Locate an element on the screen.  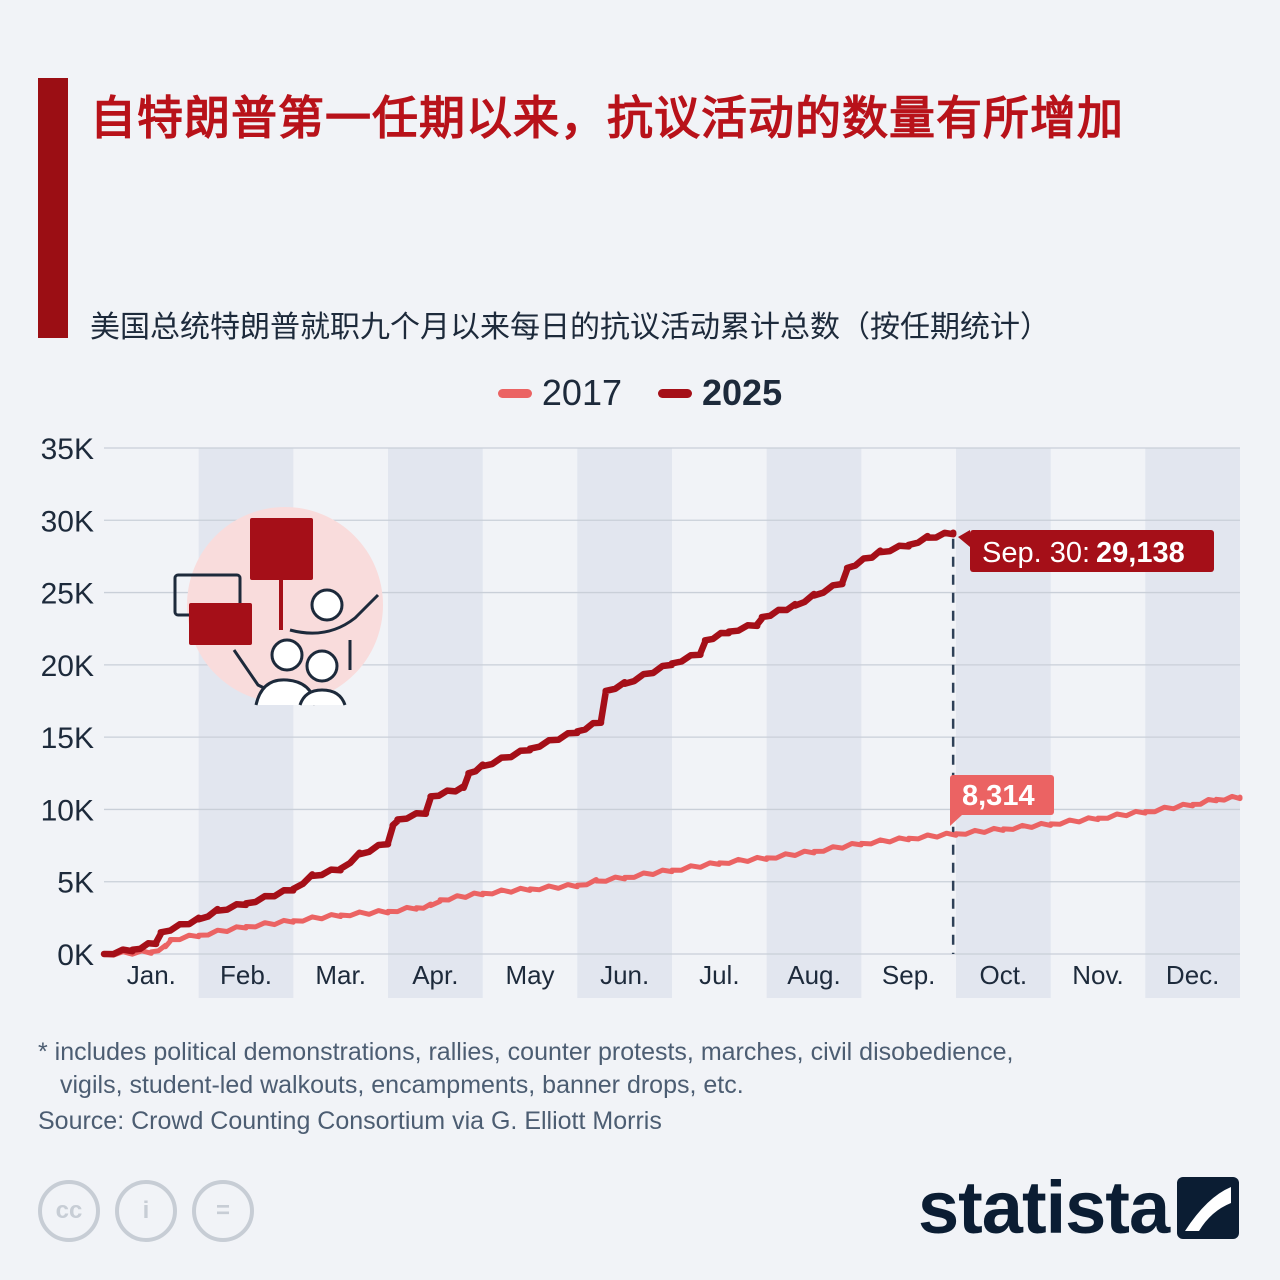
legend-label: 2025 is located at coordinates (742, 392).